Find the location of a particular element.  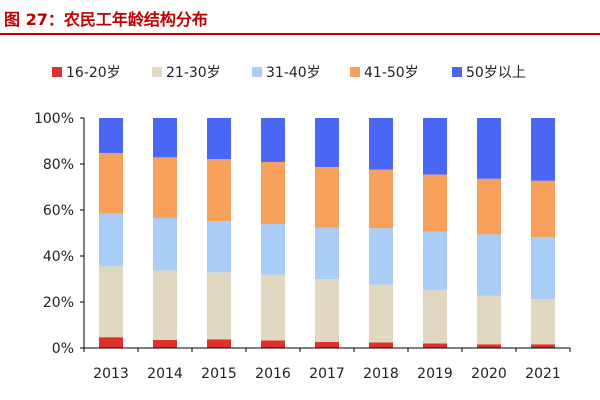

legend-label-4: 41-50岁 is located at coordinates (391, 73).